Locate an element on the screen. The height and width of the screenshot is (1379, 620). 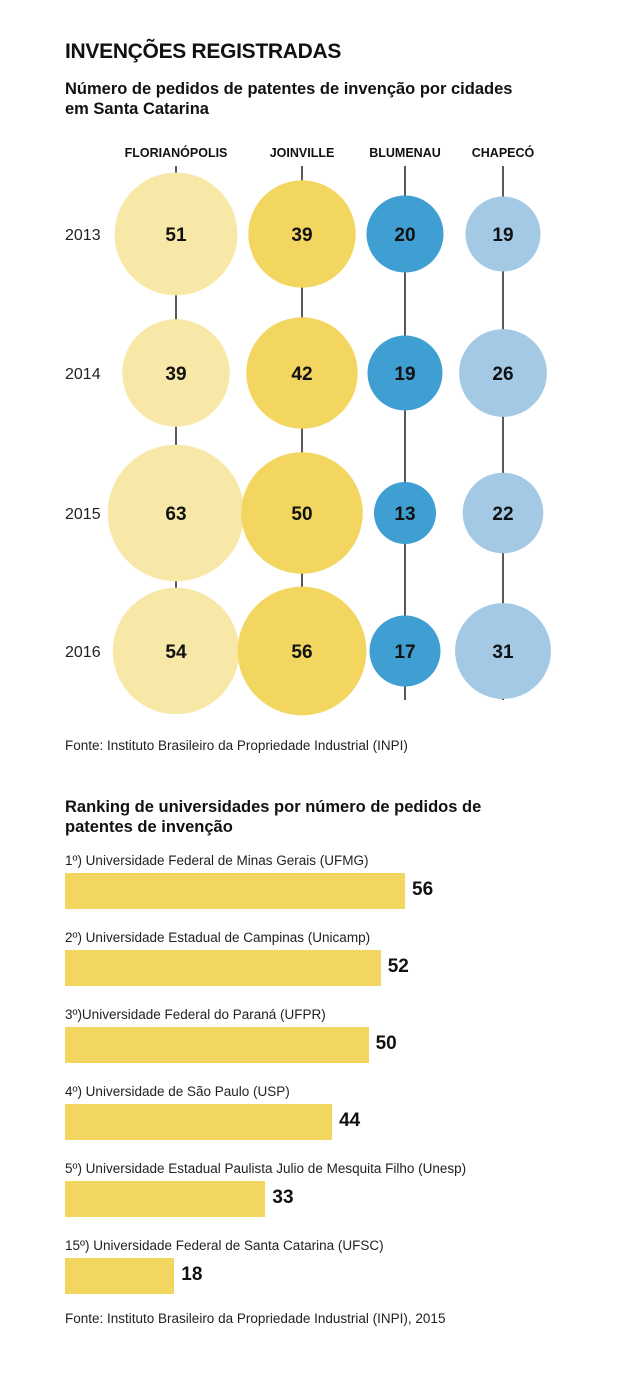
bubble-blumenau-2014 is located at coordinates (405, 373).